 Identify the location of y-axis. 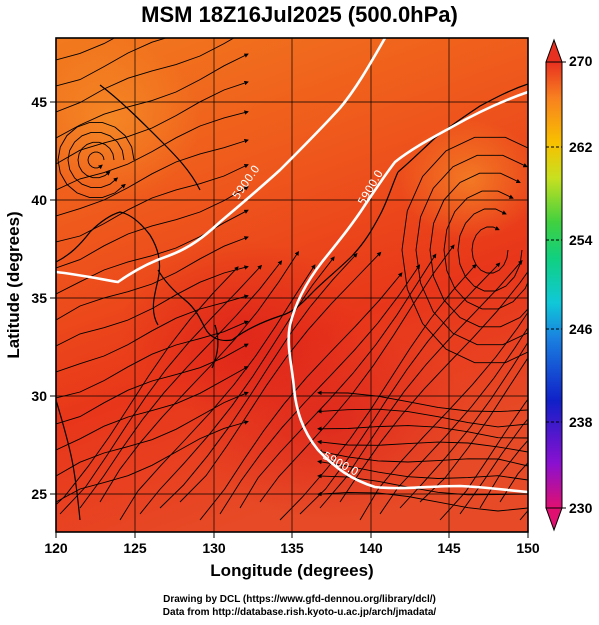
(53, 298).